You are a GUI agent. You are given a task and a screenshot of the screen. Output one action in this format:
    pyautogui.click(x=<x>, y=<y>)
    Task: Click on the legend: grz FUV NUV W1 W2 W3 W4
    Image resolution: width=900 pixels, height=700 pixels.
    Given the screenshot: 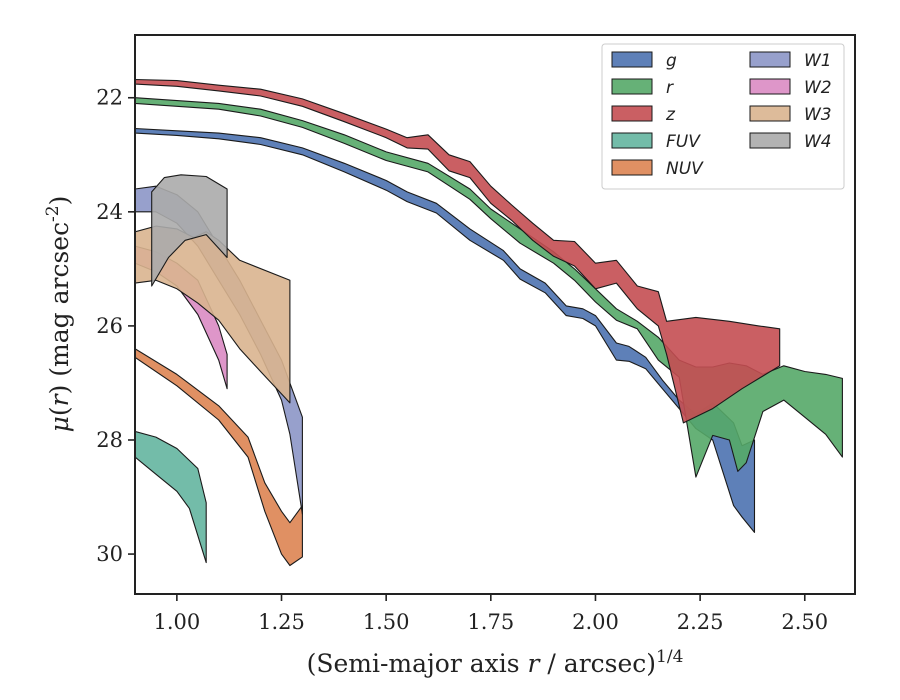 What is the action you would take?
    pyautogui.click(x=723, y=116)
    